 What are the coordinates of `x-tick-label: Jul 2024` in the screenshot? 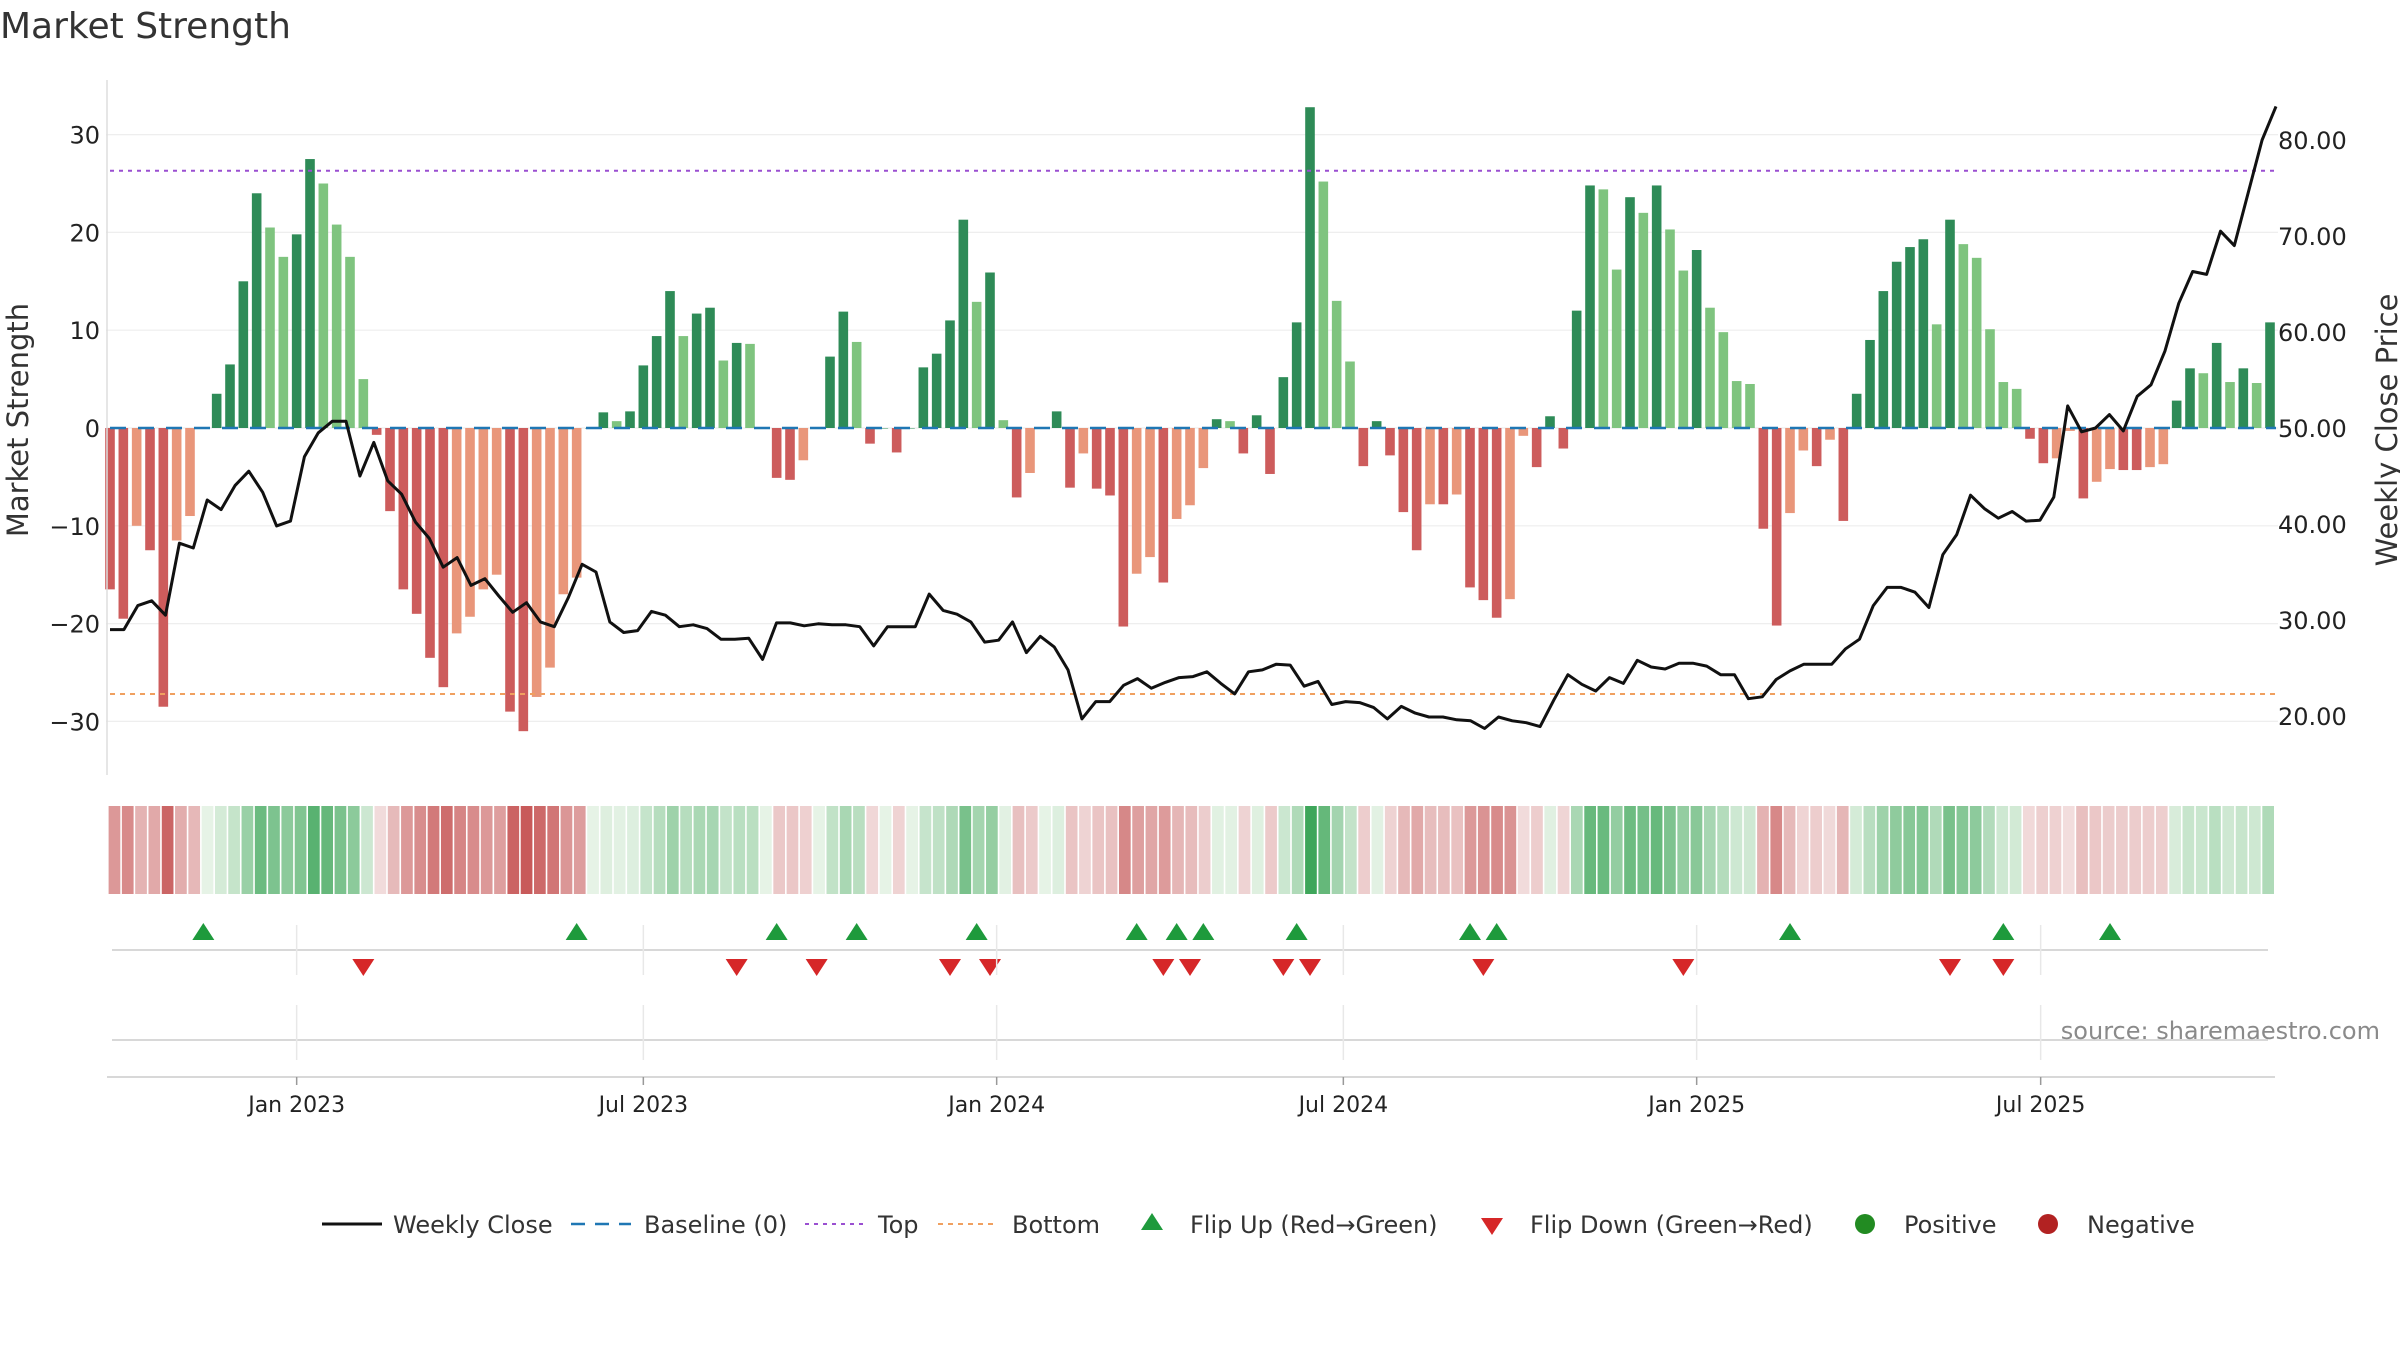 It's located at (1343, 1105).